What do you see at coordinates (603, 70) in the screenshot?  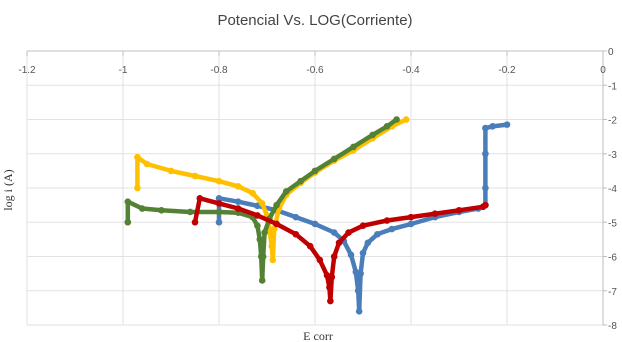 I see `x-tick-label: 0` at bounding box center [603, 70].